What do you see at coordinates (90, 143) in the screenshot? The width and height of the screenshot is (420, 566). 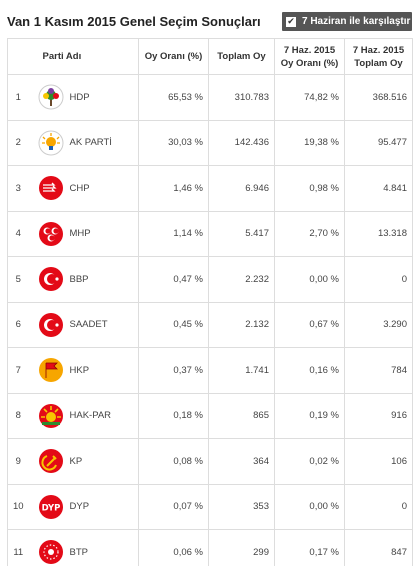 I see `party-name: AK PARTİ` at bounding box center [90, 143].